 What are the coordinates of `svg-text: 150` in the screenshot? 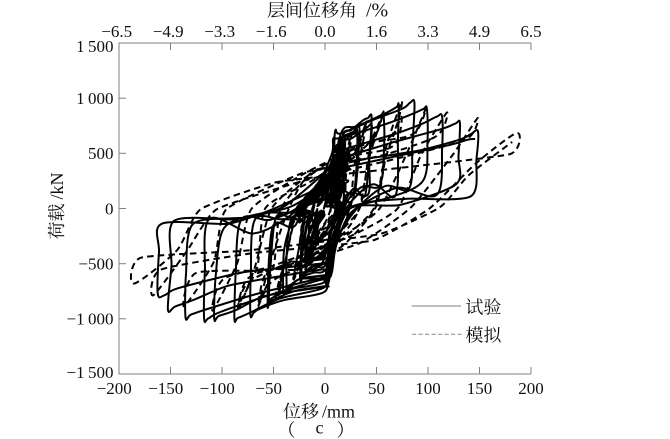 It's located at (480, 388).